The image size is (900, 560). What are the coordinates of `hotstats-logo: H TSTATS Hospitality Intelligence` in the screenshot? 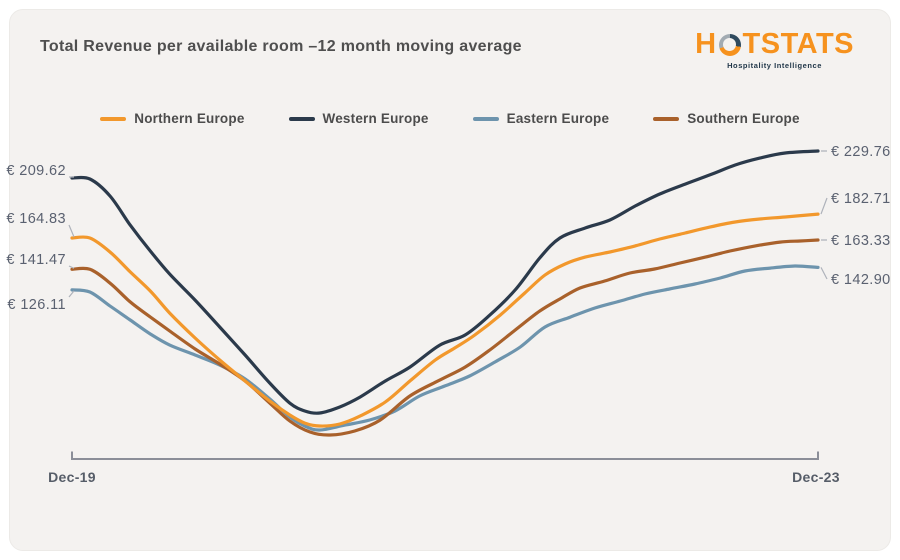 It's located at (774, 50).